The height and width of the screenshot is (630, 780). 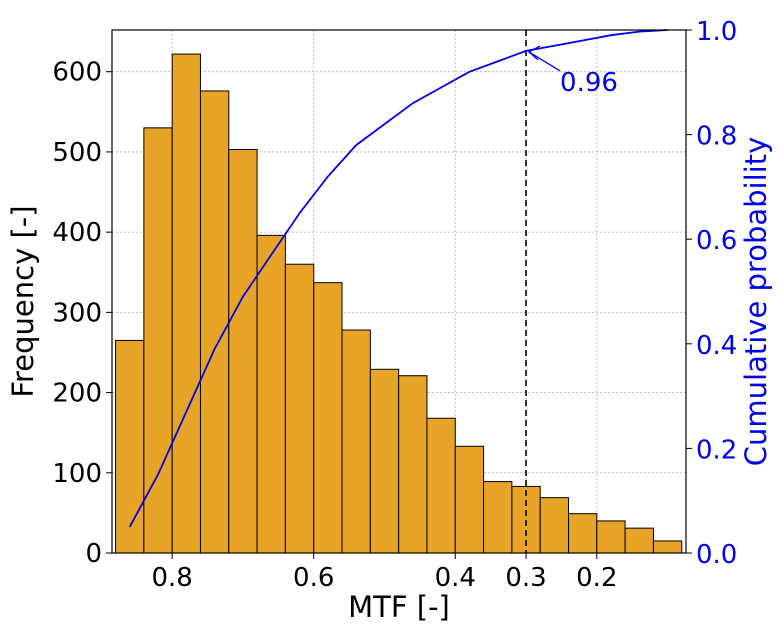 What do you see at coordinates (525, 578) in the screenshot?
I see `x-tick-label: 0.3` at bounding box center [525, 578].